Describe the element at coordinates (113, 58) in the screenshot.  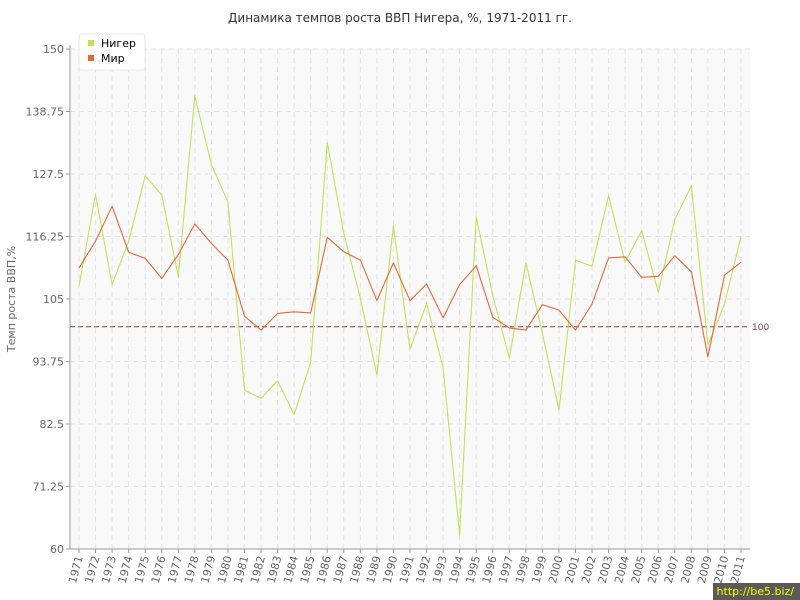
I see `legend-entry-label: Мир` at that location.